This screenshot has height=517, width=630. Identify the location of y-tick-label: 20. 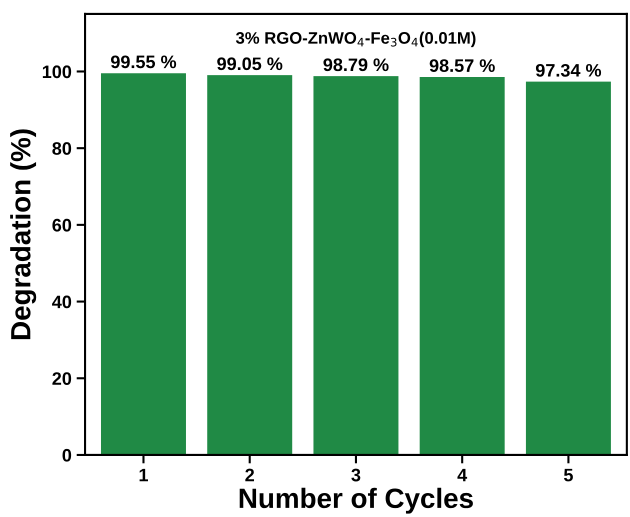
(62, 378).